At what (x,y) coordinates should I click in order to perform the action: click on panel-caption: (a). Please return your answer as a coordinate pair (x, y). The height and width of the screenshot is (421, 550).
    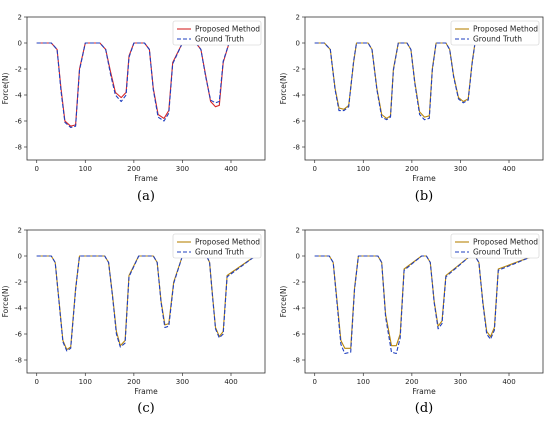
    Looking at the image, I should click on (146, 196).